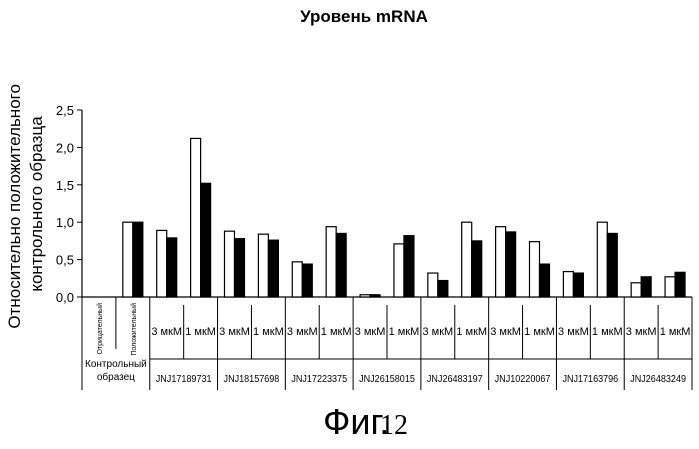 The height and width of the screenshot is (449, 699). I want to click on compound-label: JNJ26158015, so click(387, 379).